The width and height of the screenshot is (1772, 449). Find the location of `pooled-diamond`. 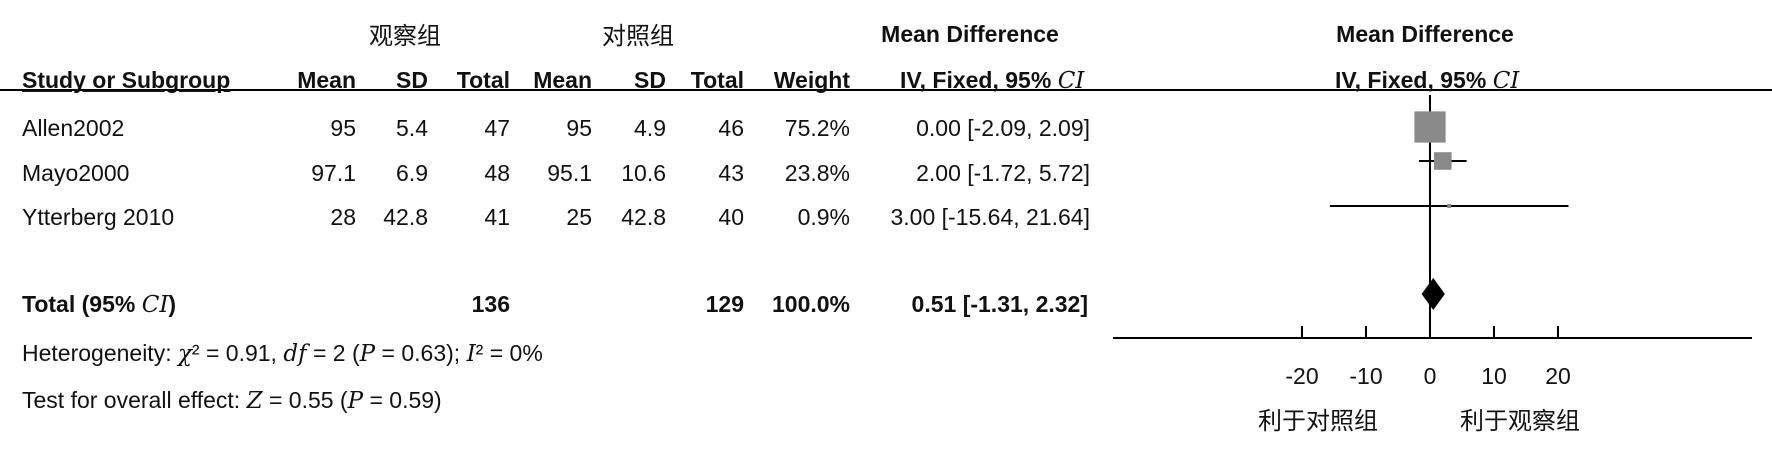

pooled-diamond is located at coordinates (1433, 294).